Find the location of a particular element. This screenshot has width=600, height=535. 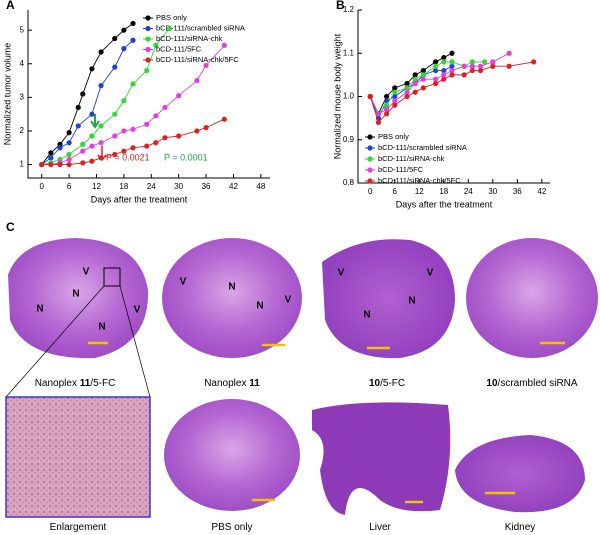

y-tick-label: 0.9 is located at coordinates (349, 139).